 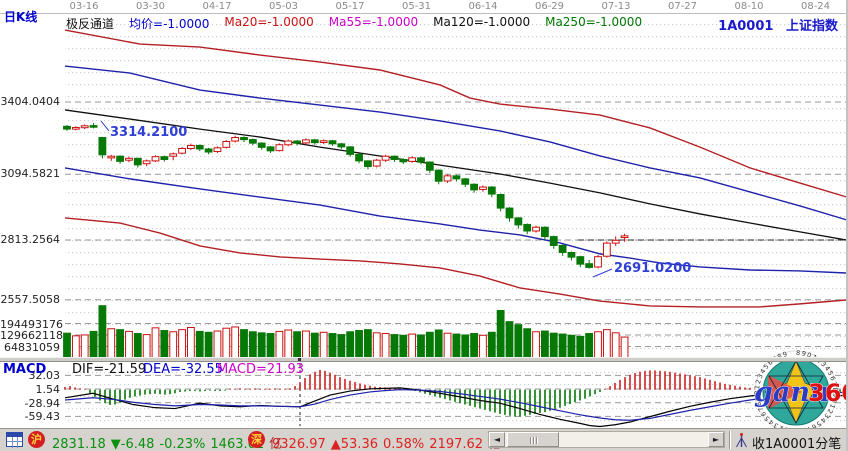 What do you see at coordinates (30, 101) in the screenshot?
I see `price-axis-label: 3404.0404` at bounding box center [30, 101].